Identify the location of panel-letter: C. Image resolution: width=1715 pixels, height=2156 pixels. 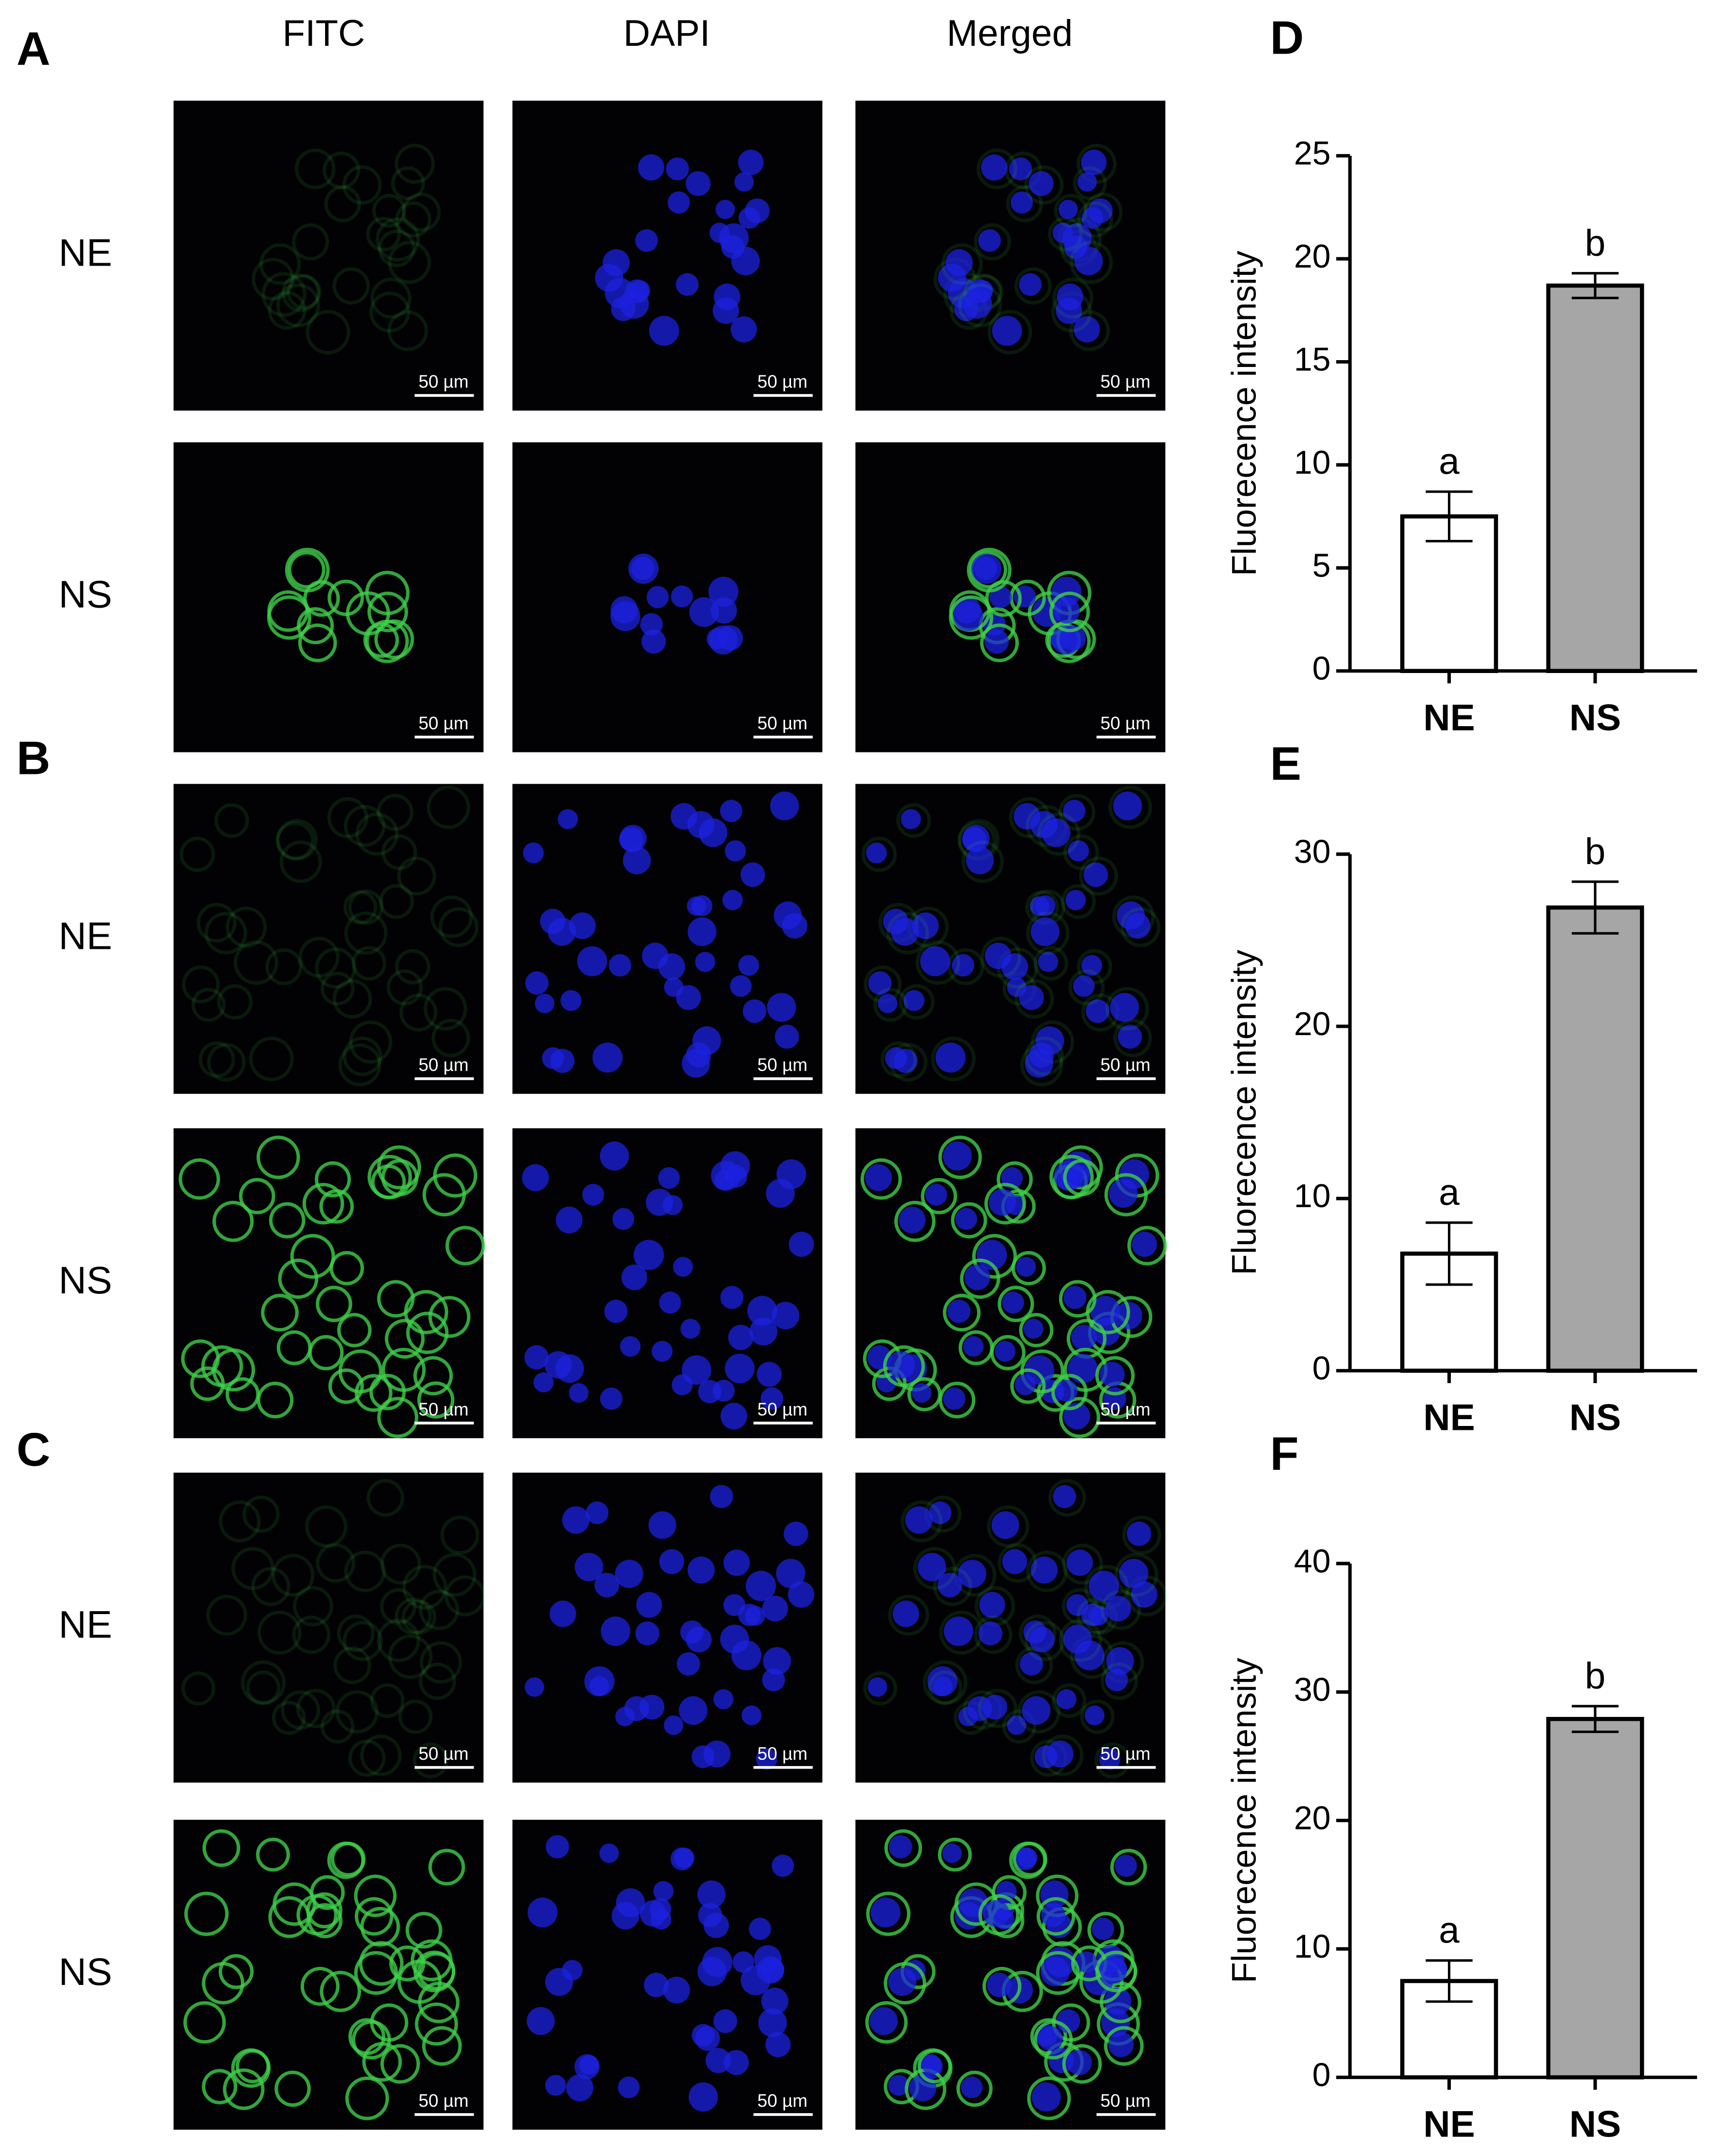
(33, 1450).